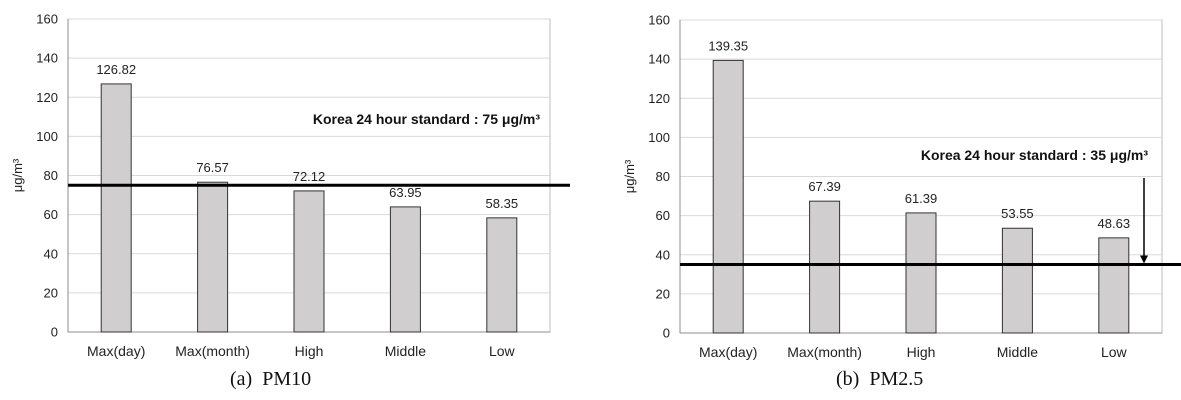 This screenshot has width=1181, height=400. I want to click on pm10-category-label-2: High, so click(309, 351).